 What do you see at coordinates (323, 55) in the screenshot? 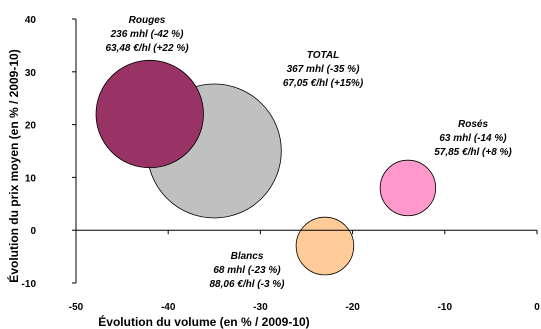
I see `bubble-annotation: TOTAL` at bounding box center [323, 55].